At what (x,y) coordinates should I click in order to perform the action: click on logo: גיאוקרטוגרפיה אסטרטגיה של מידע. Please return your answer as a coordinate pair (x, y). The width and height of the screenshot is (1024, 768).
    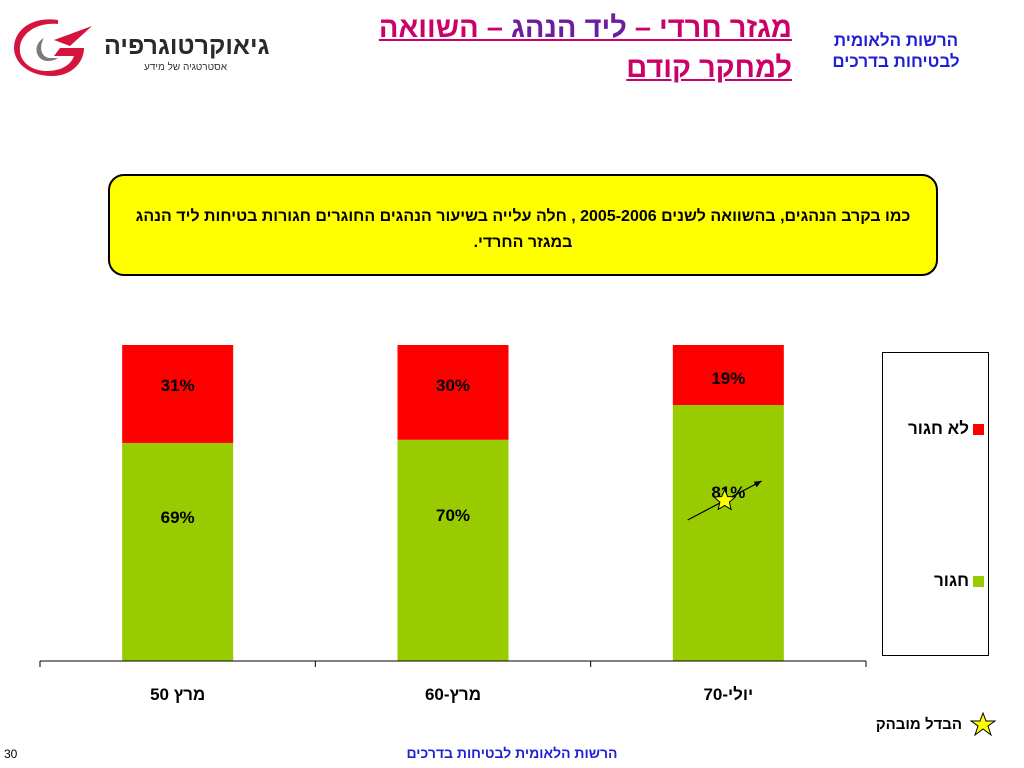
    Looking at the image, I should click on (142, 48).